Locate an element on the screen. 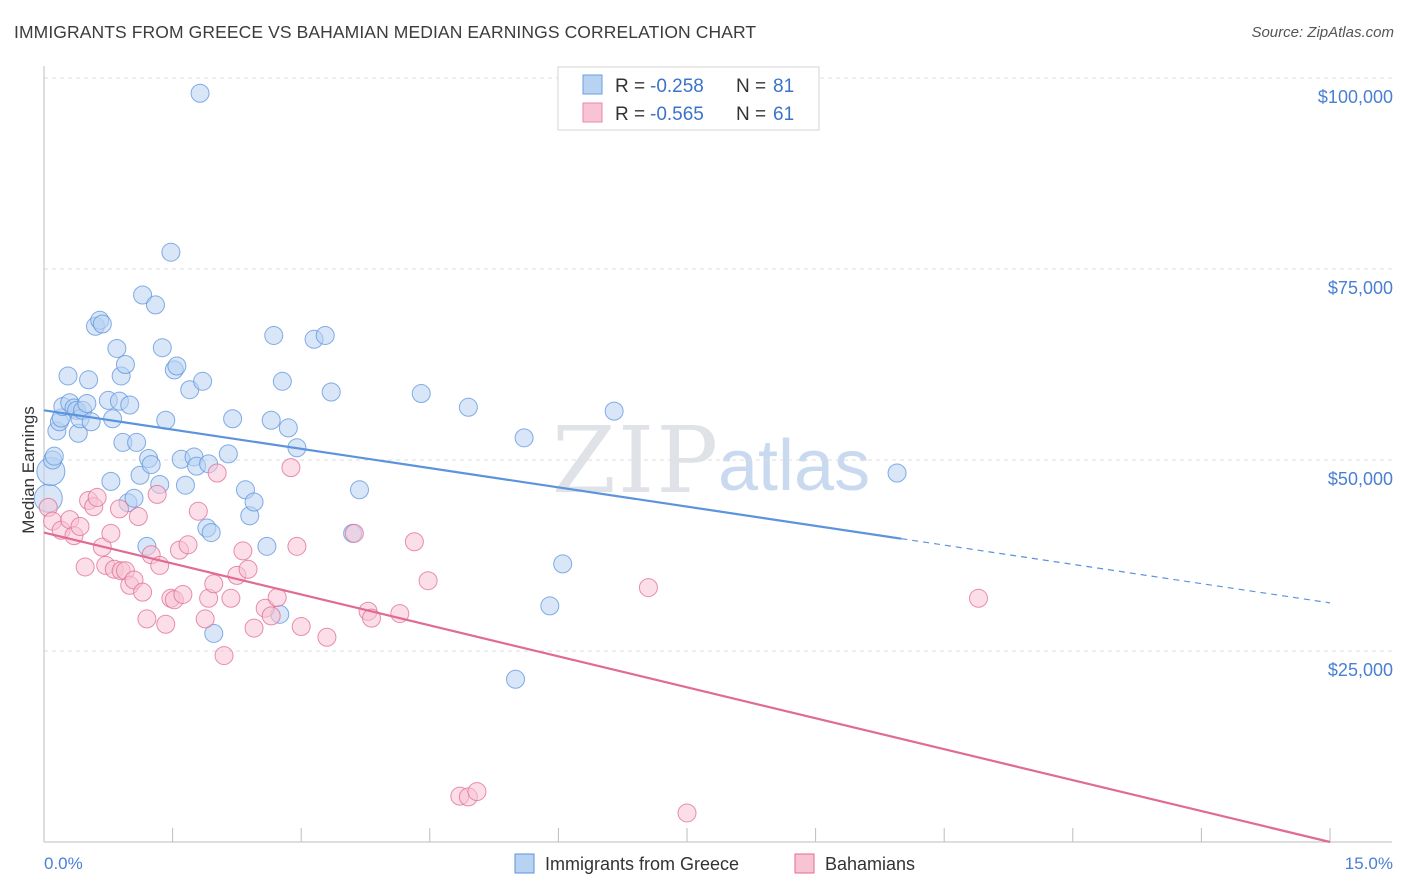 Image resolution: width=1406 pixels, height=892 pixels. legend-n-value-1: 81 is located at coordinates (783, 86).